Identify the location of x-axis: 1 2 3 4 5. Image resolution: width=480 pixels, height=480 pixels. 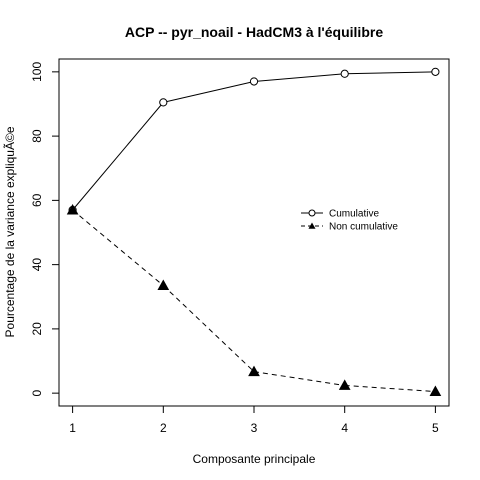
(254, 420).